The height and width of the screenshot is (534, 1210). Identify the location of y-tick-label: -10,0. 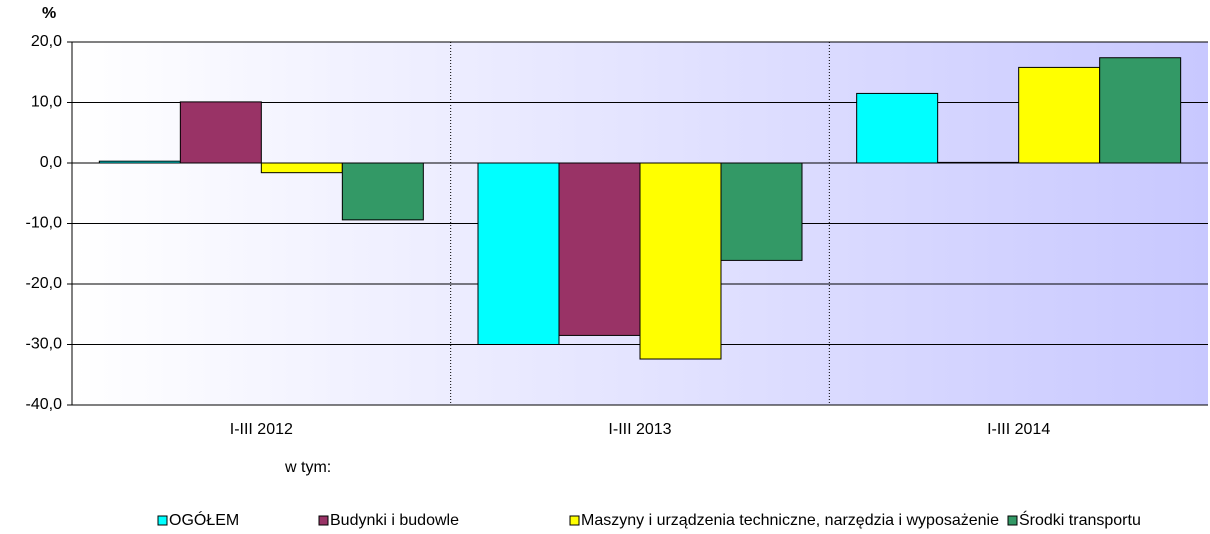
(44, 223).